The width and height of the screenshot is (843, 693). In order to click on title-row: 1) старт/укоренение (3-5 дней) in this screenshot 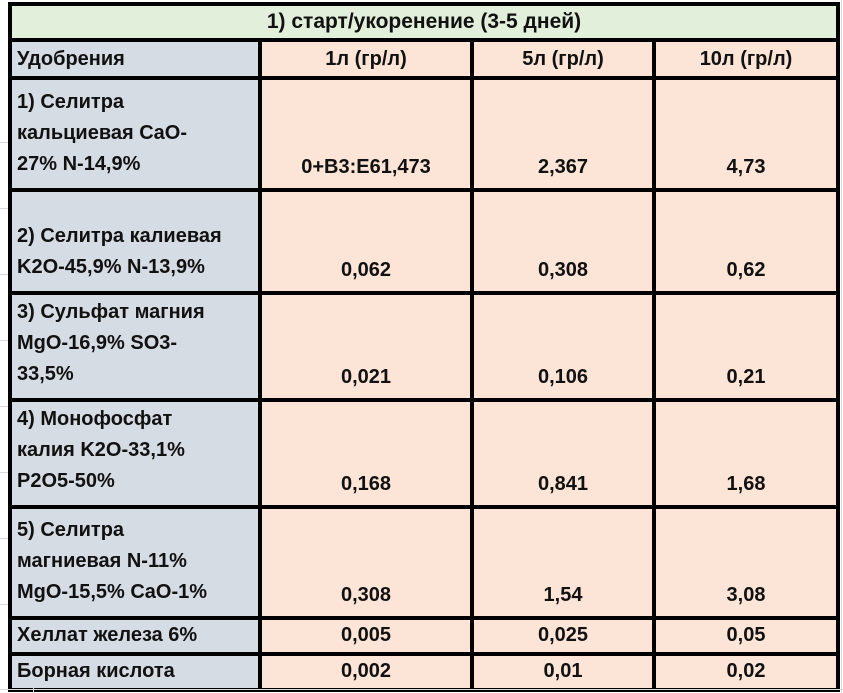, I will do `click(424, 22)`.